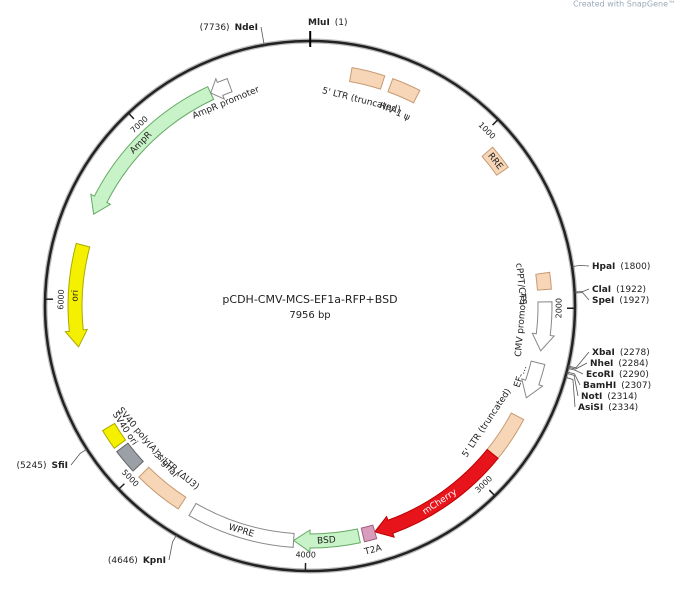 This screenshot has width=682, height=605. What do you see at coordinates (623, 408) in the screenshot?
I see `site-position: (2334)` at bounding box center [623, 408].